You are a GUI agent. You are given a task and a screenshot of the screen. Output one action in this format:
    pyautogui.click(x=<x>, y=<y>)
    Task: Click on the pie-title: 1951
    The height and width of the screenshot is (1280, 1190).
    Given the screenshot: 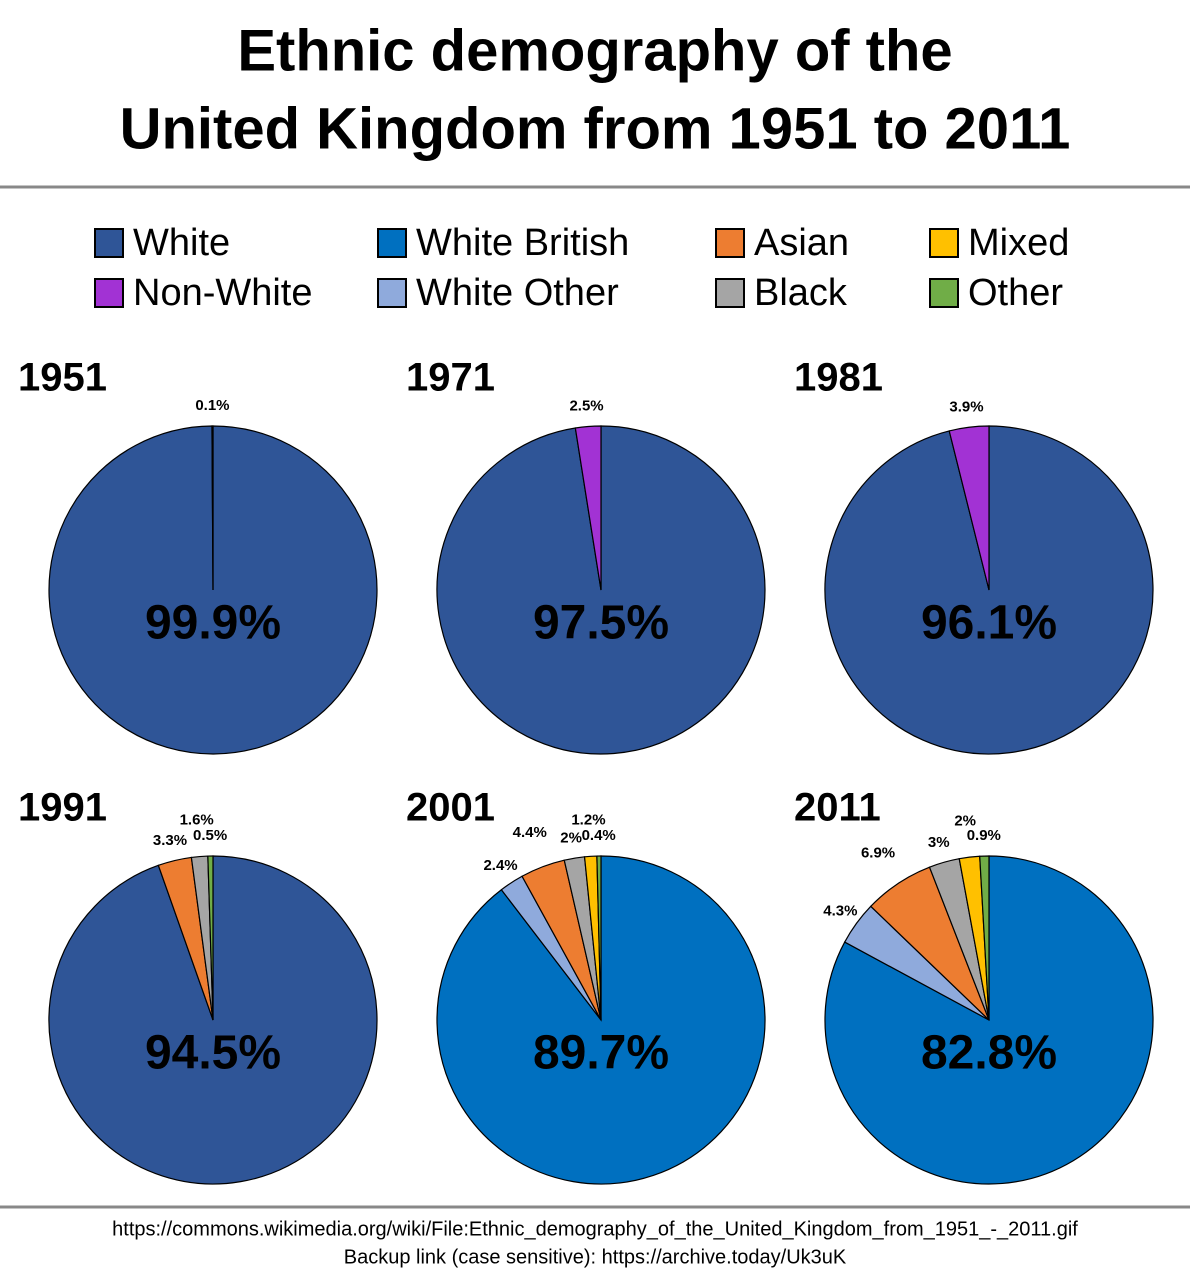 What is the action you would take?
    pyautogui.click(x=62, y=378)
    